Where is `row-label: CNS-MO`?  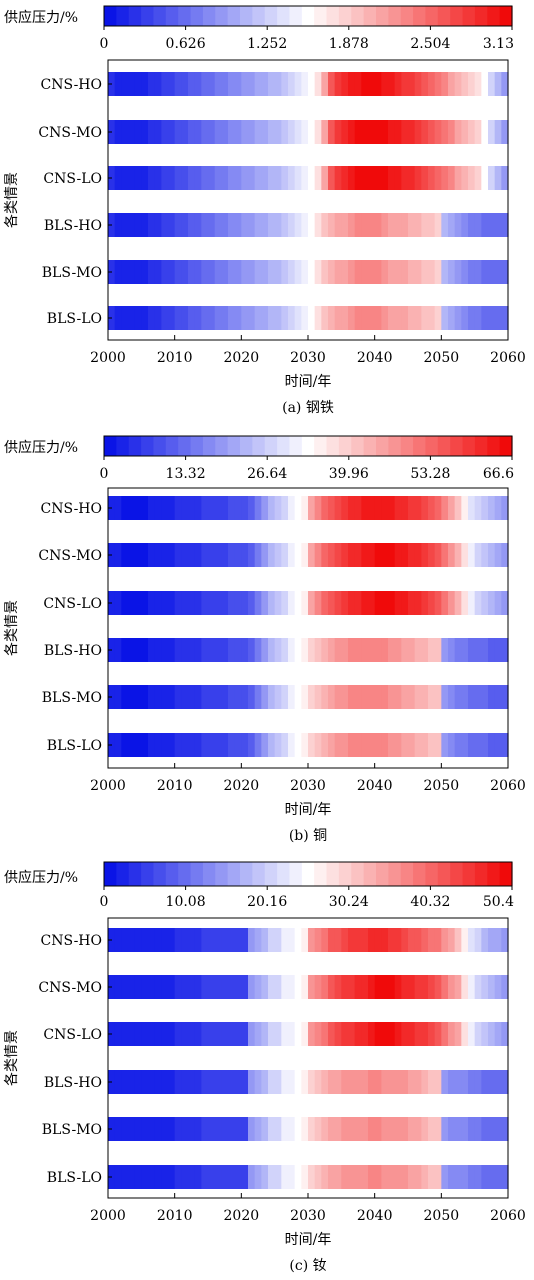
row-label: CNS-MO is located at coordinates (70, 556).